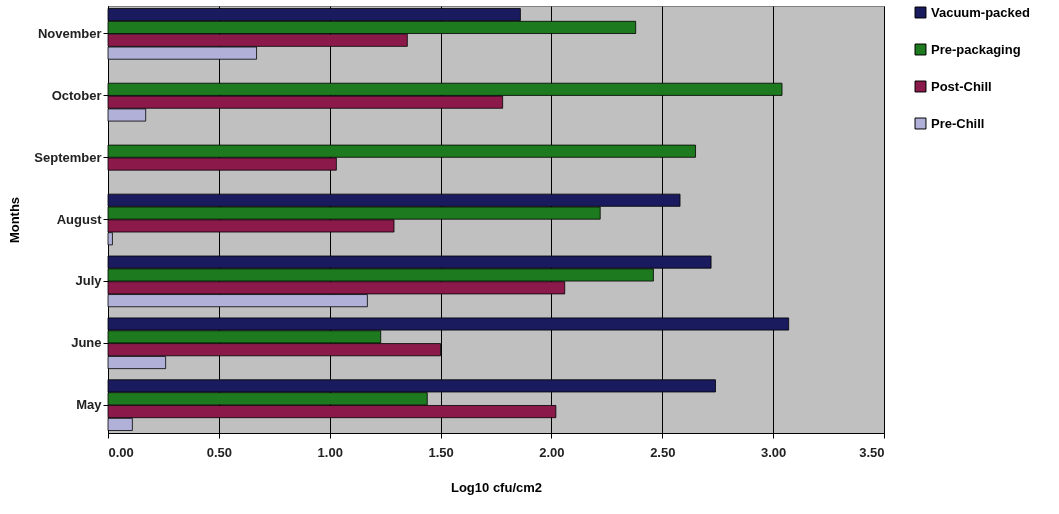 The height and width of the screenshot is (514, 1059). What do you see at coordinates (69, 33) in the screenshot?
I see `y-tick-label: November` at bounding box center [69, 33].